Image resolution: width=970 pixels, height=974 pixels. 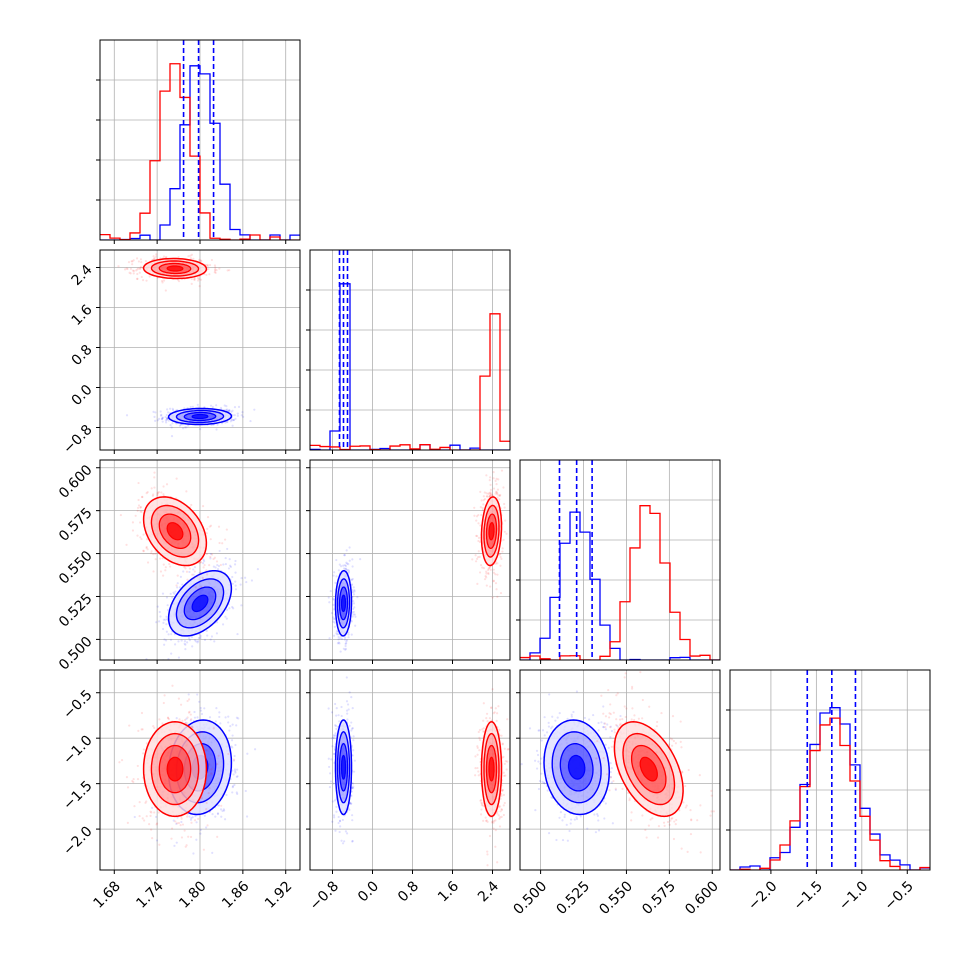 I want to click on panel-3-1: −0.8 0.0 0.8 1.6 2.4, so click(x=408, y=792).